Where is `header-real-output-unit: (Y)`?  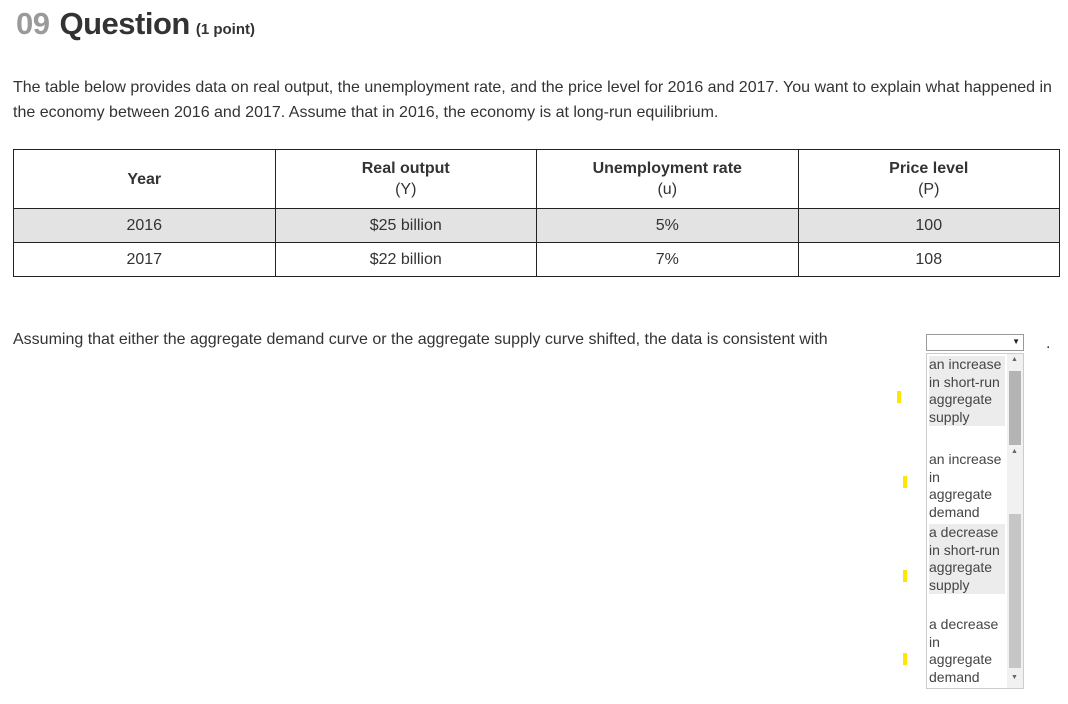 header-real-output-unit: (Y) is located at coordinates (406, 189).